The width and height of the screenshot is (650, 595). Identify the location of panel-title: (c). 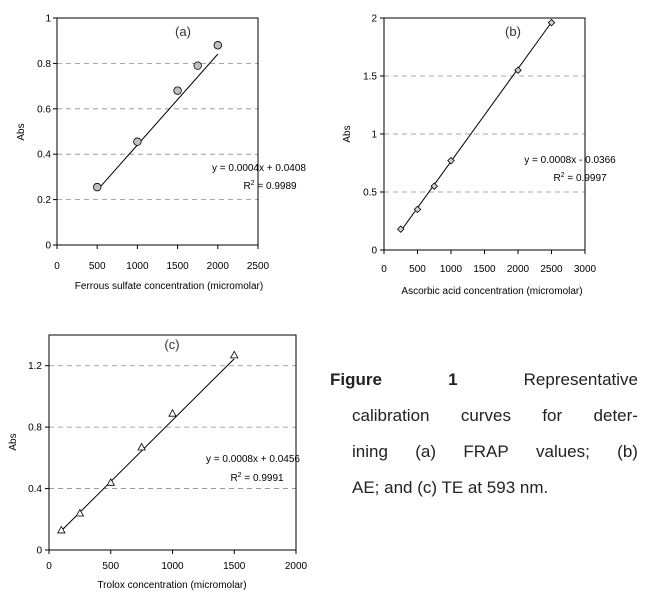
(171, 344).